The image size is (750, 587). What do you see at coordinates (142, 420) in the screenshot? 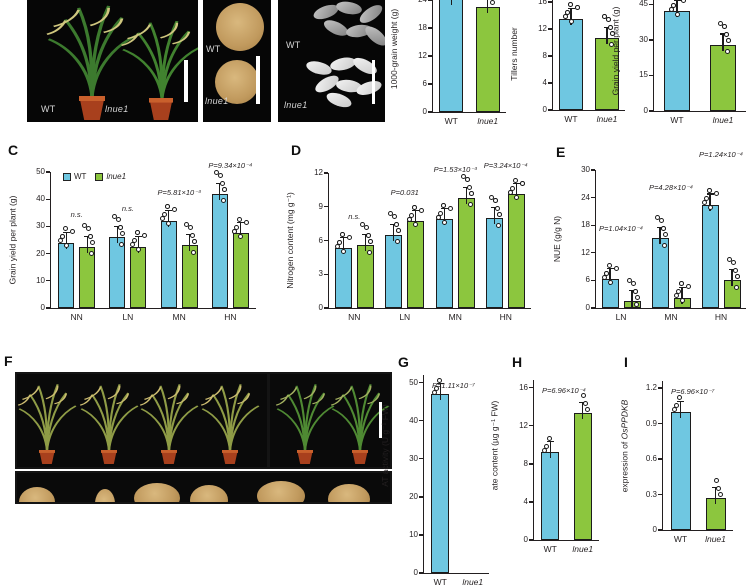
I see `photo-field-plants-left` at bounding box center [142, 420].